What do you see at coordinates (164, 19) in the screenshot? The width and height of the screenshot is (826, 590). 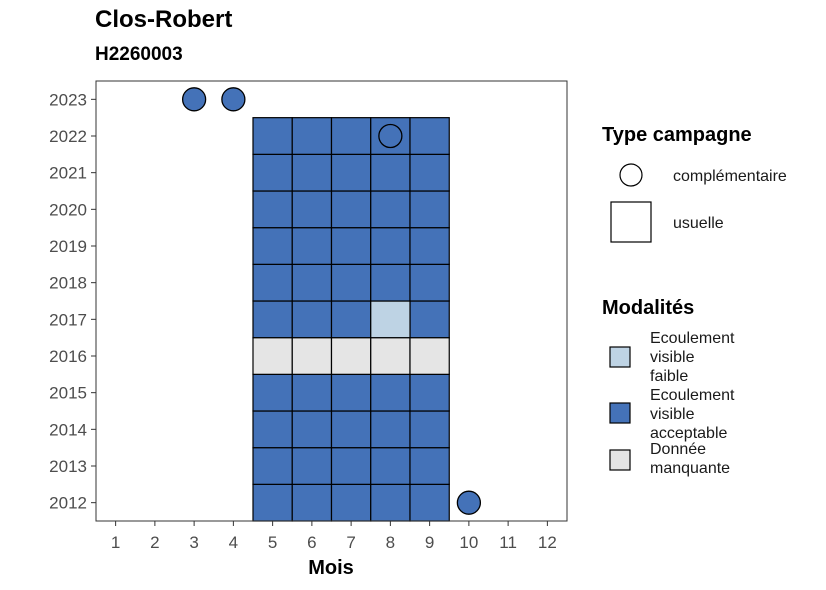 I see `chart-title: Clos-Robert` at bounding box center [164, 19].